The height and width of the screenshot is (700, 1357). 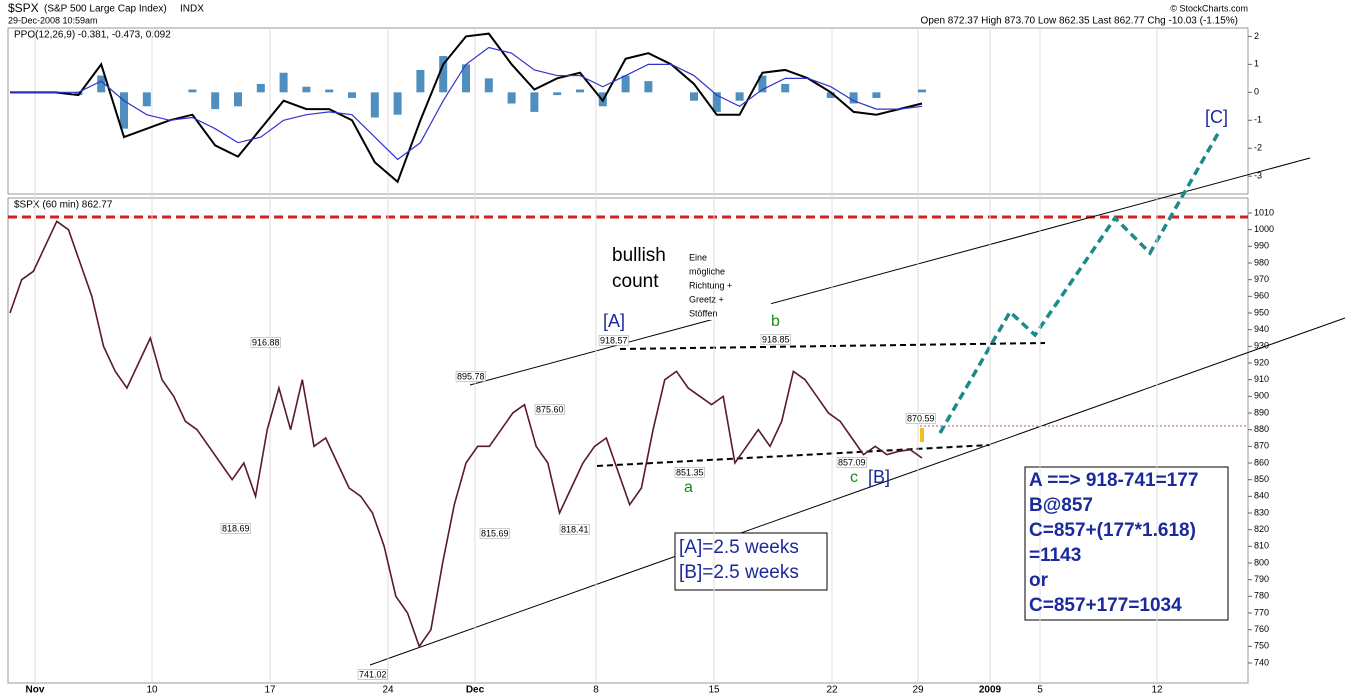 What do you see at coordinates (698, 257) in the screenshot?
I see `annotation: Eine` at bounding box center [698, 257].